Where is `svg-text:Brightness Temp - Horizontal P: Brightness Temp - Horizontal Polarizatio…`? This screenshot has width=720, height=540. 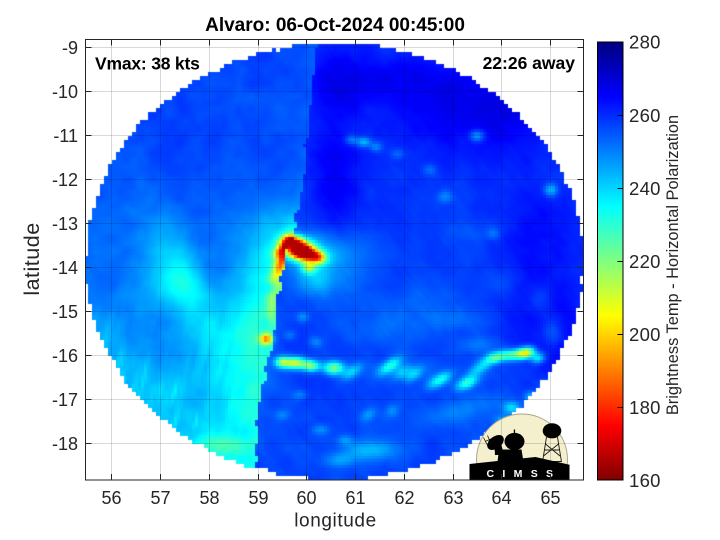
svg-text:Brightness Temp - Horizontal P: Brightness Temp - Horizontal Polarizatio… is located at coordinates (673, 265).